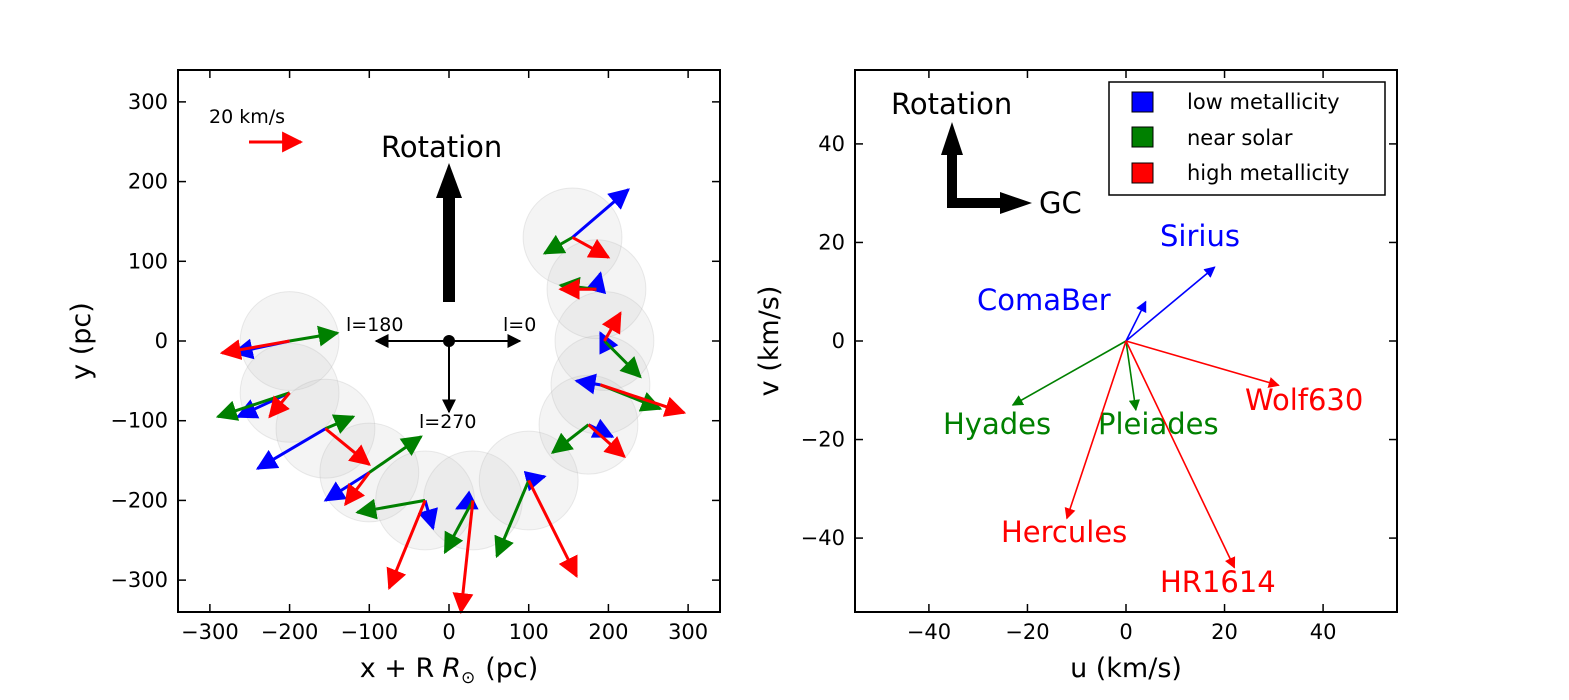 Image resolution: width=1569 pixels, height=700 pixels. Describe the element at coordinates (1158, 424) in the screenshot. I see `label-pleiades: Pleiades` at that location.